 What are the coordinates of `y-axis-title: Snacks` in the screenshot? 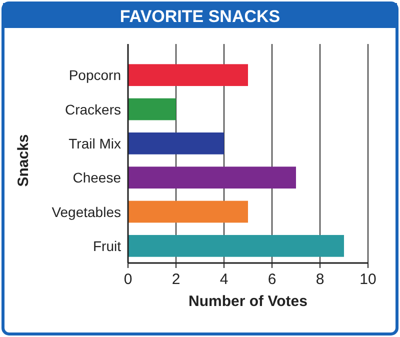 It's located at (23, 160).